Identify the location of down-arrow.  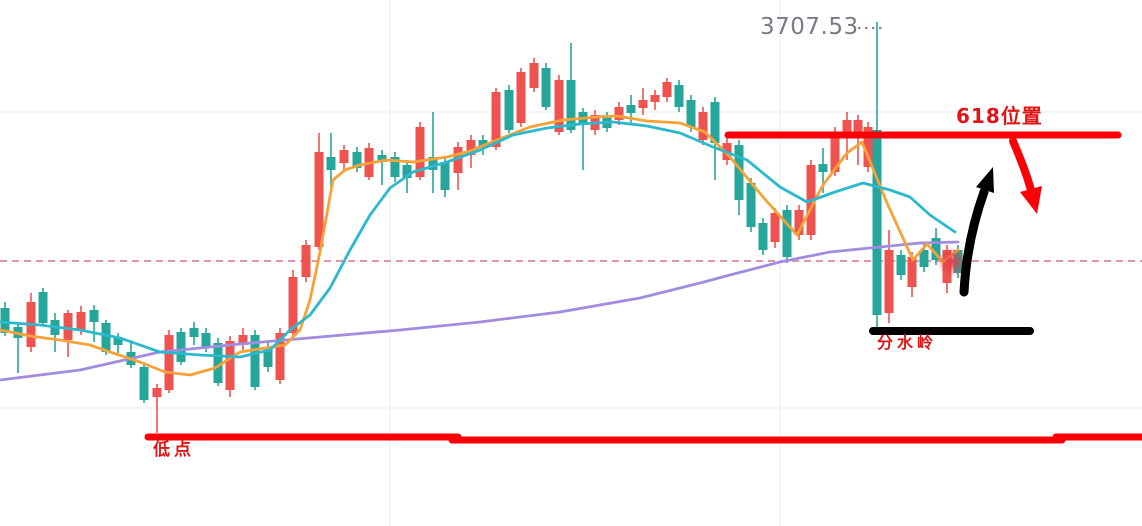
(1025, 175).